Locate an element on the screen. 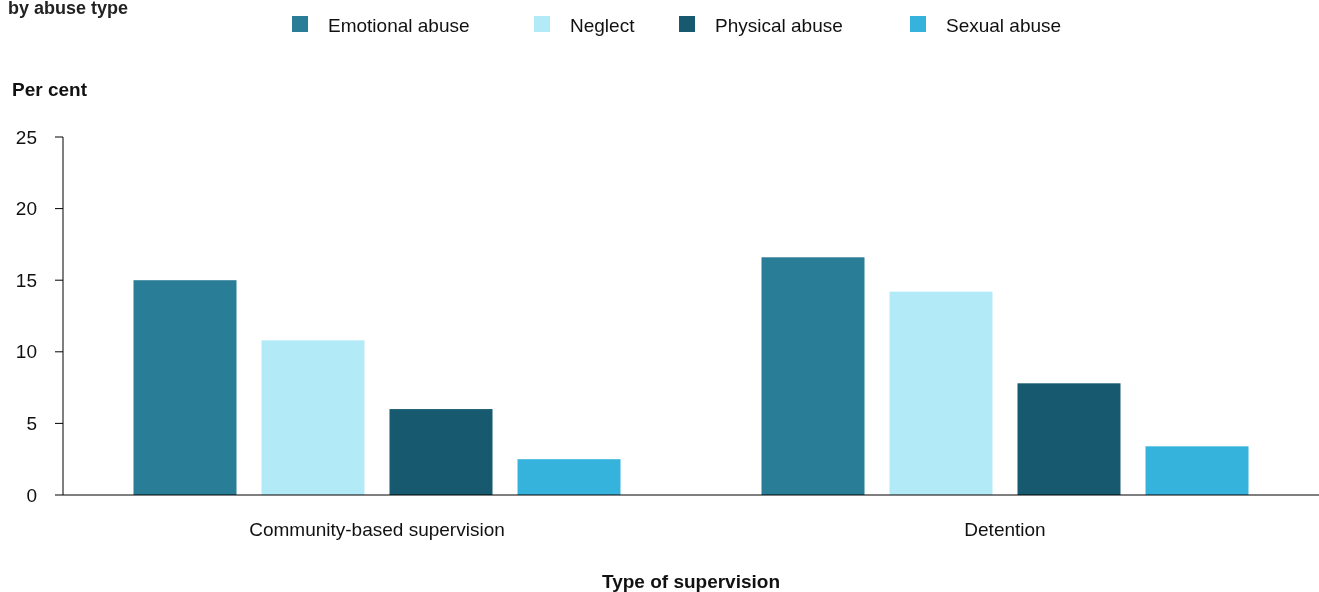 The width and height of the screenshot is (1319, 592). x-tick-label: Community-based supervision is located at coordinates (377, 529).